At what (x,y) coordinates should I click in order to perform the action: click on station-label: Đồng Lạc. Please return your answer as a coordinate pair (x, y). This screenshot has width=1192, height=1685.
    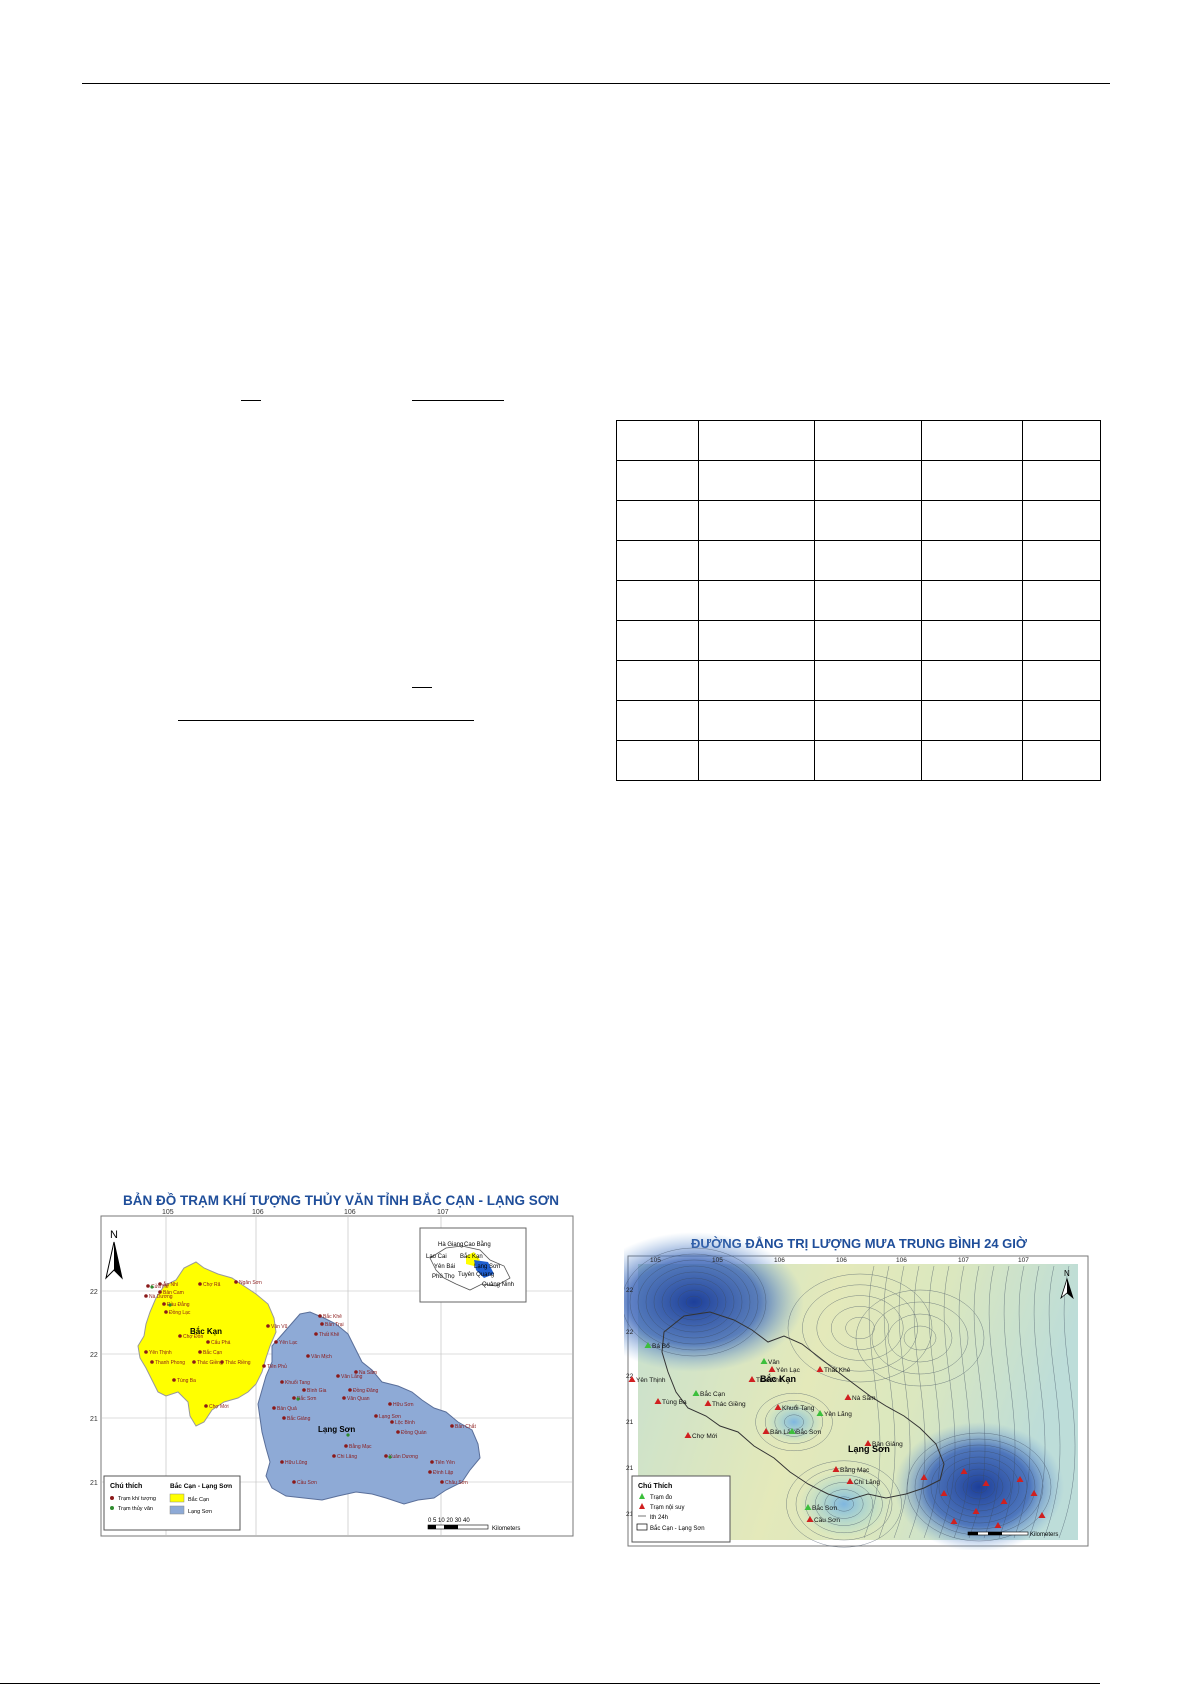
    Looking at the image, I should click on (180, 1313).